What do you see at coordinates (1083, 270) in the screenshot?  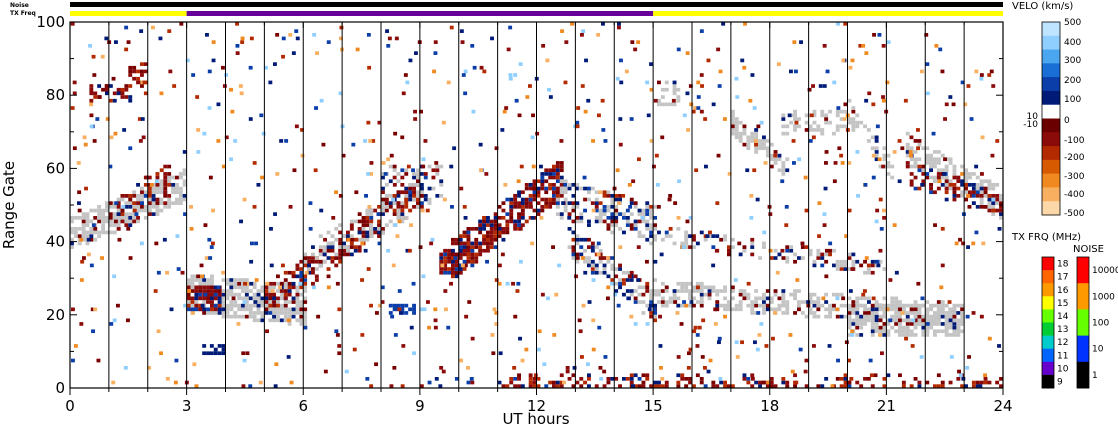 I see `noise-color-swatch` at bounding box center [1083, 270].